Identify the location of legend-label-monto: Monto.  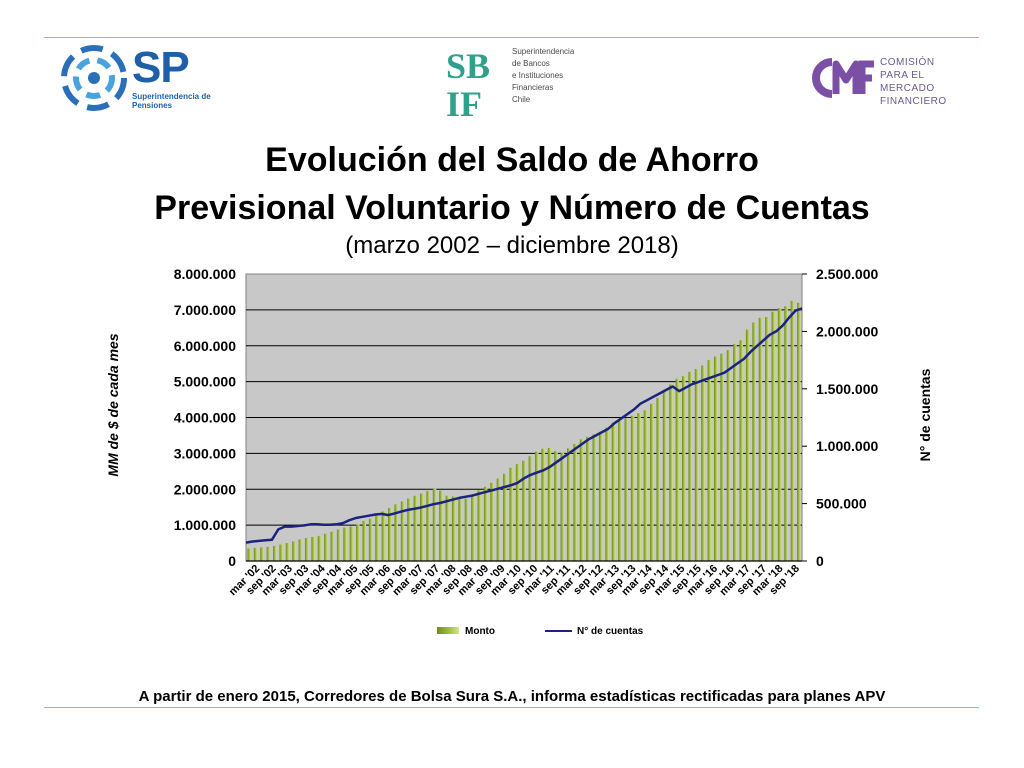
(480, 631).